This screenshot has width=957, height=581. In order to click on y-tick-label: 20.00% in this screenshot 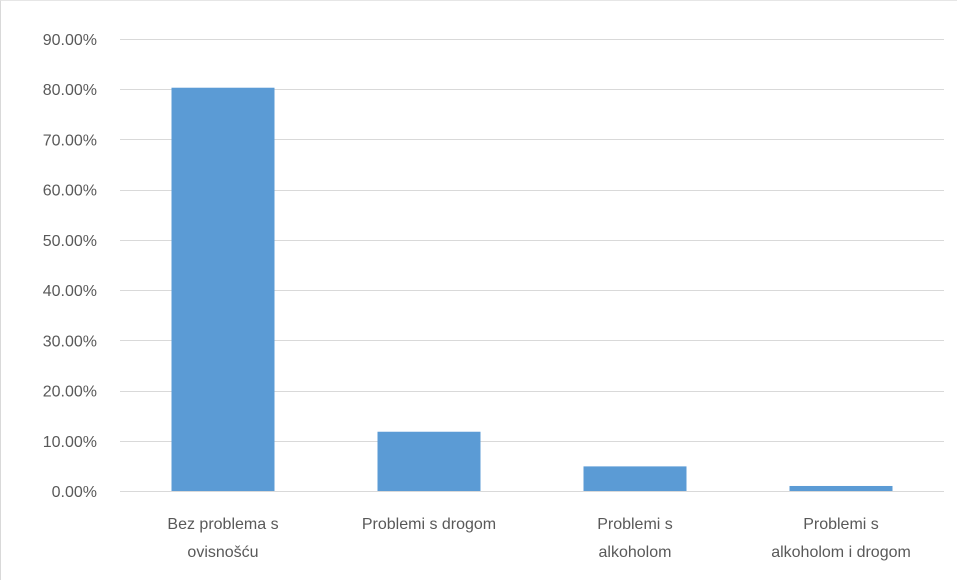, I will do `click(70, 392)`.